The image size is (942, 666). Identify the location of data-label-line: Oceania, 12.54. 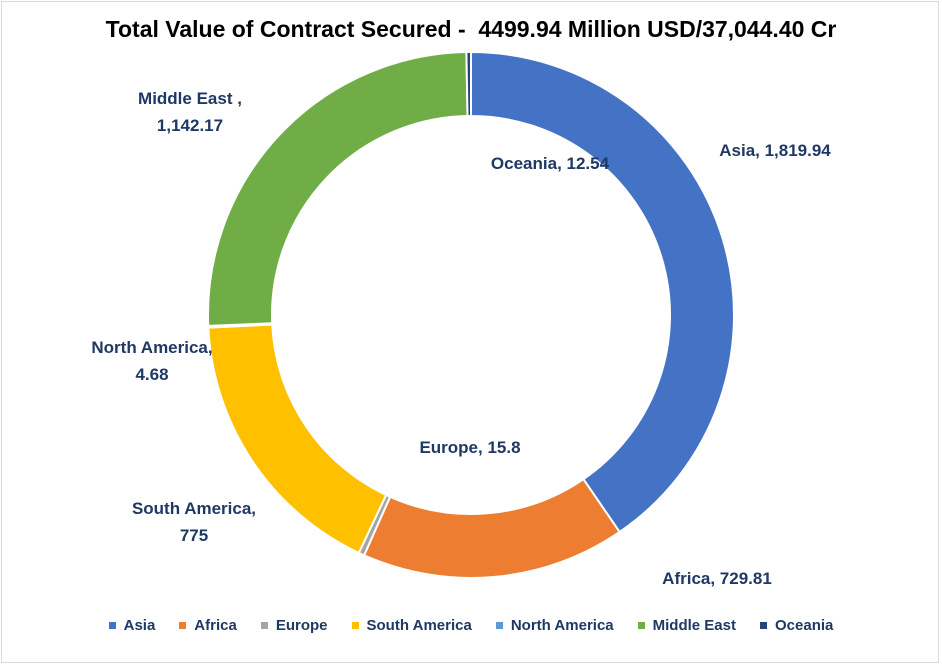
(550, 163).